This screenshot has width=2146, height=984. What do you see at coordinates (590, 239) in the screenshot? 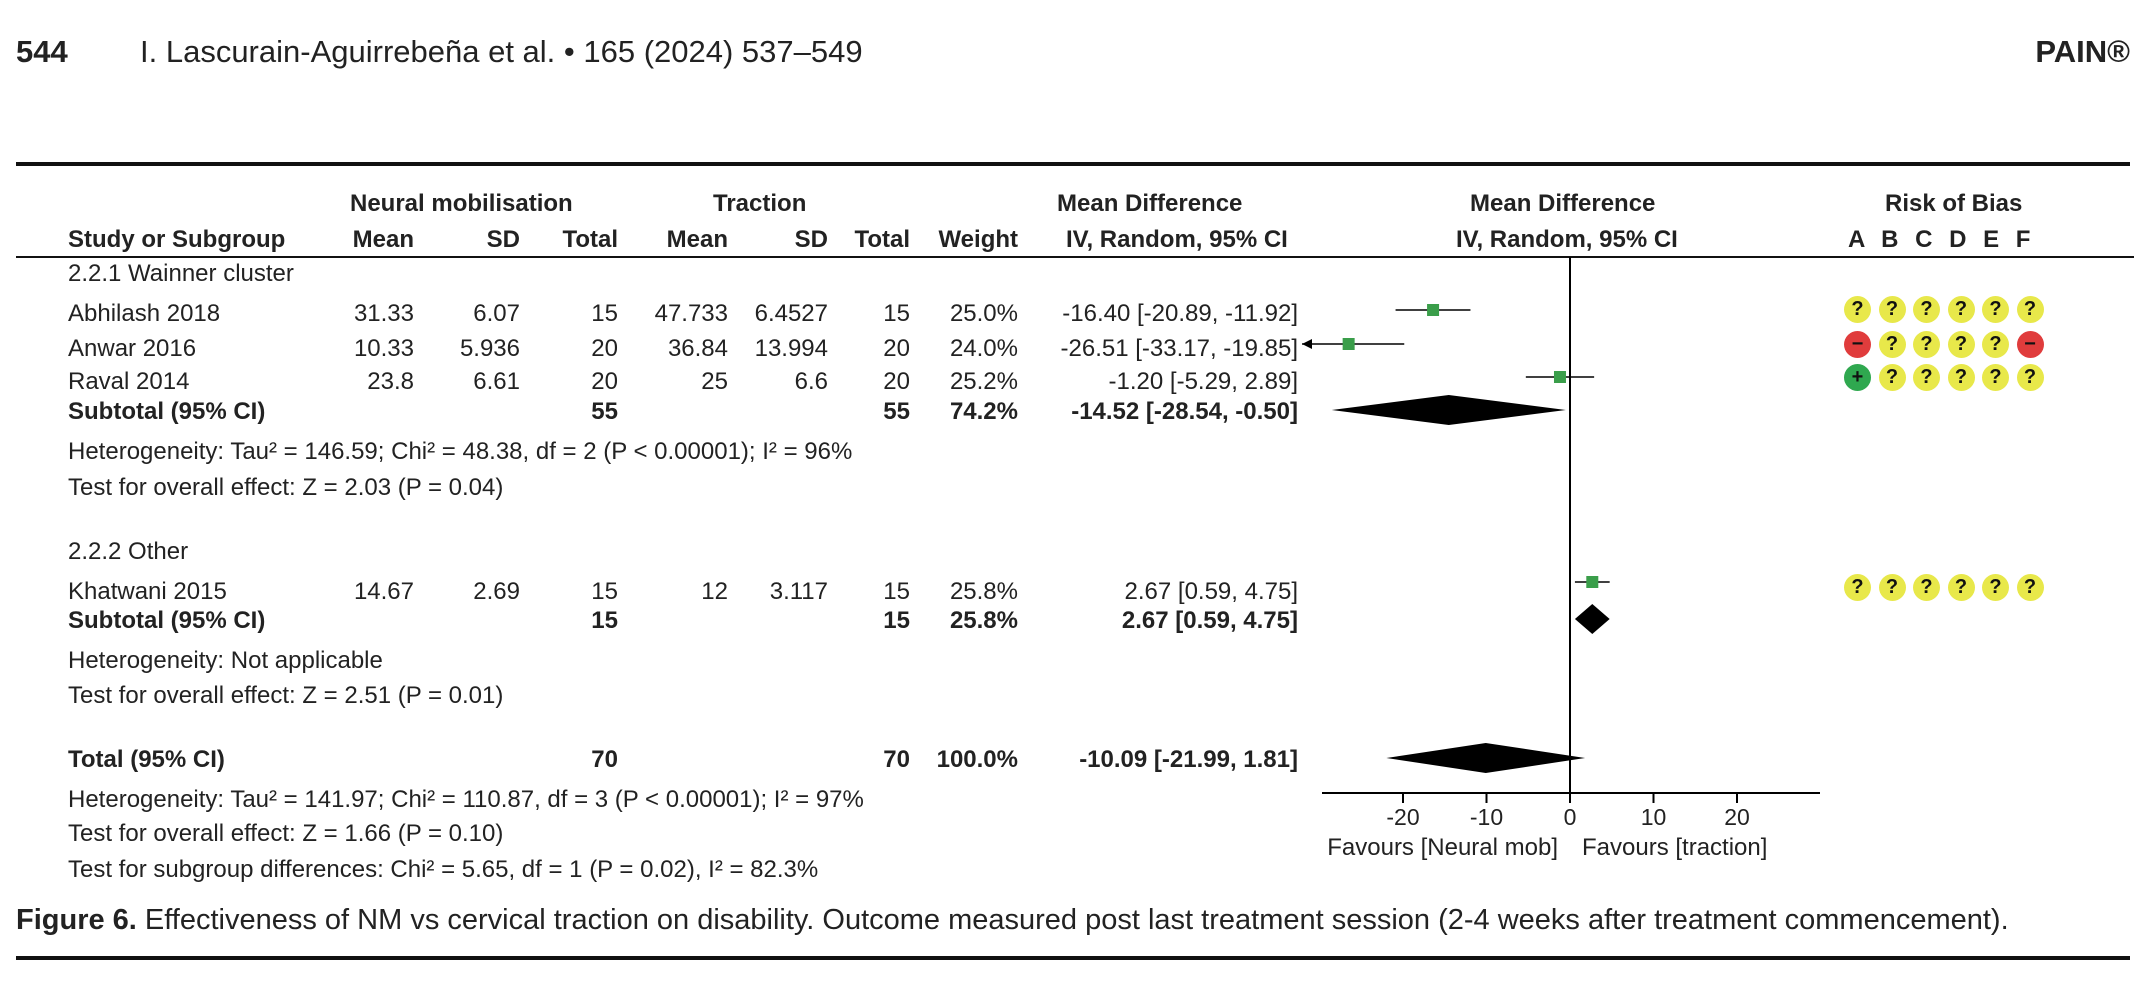
I see `col-total1: Total` at bounding box center [590, 239].